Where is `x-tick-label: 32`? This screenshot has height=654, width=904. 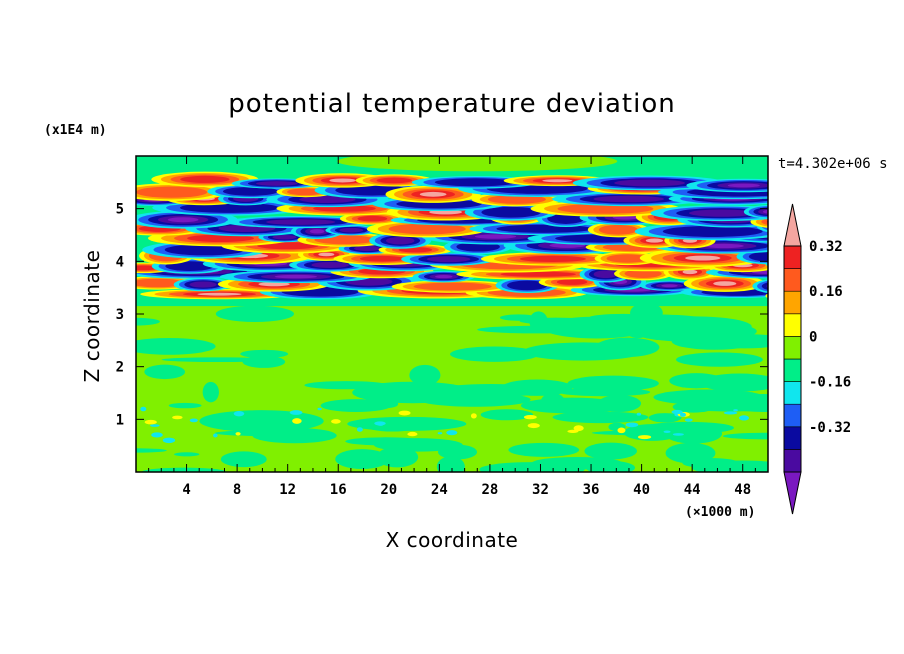 x-tick-label: 32 is located at coordinates (540, 490).